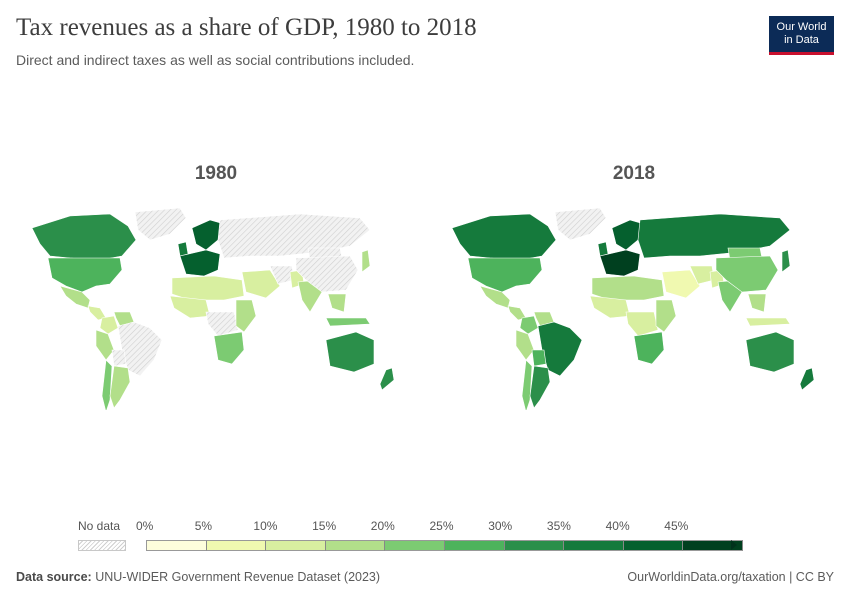 Image resolution: width=850 pixels, height=600 pixels. What do you see at coordinates (730, 577) in the screenshot?
I see `footer-link: OurWorldinData.org/taxation | CC BY` at bounding box center [730, 577].